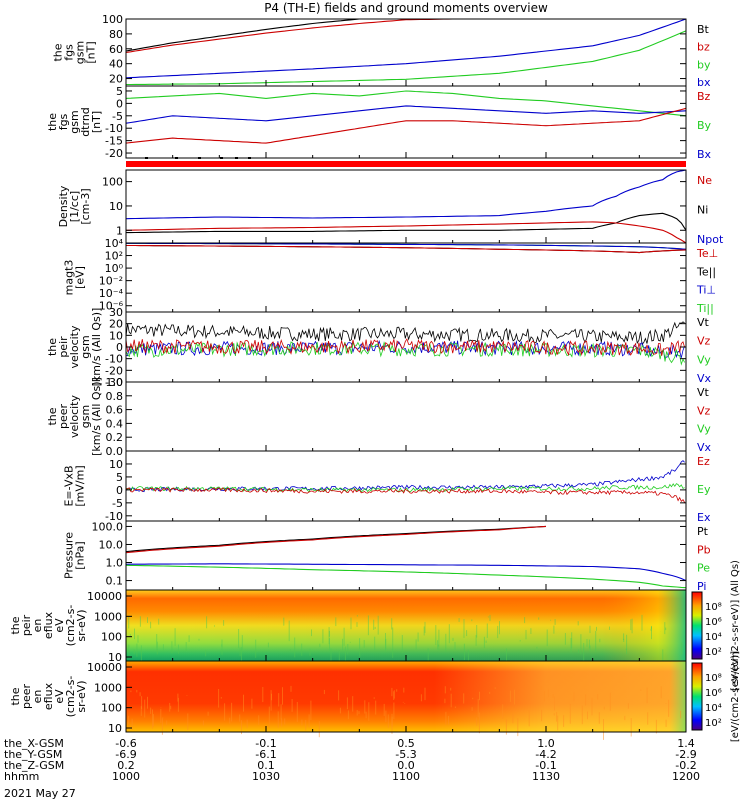 The width and height of the screenshot is (750, 800). What do you see at coordinates (69, 555) in the screenshot?
I see `ylabel: Pressure` at bounding box center [69, 555].